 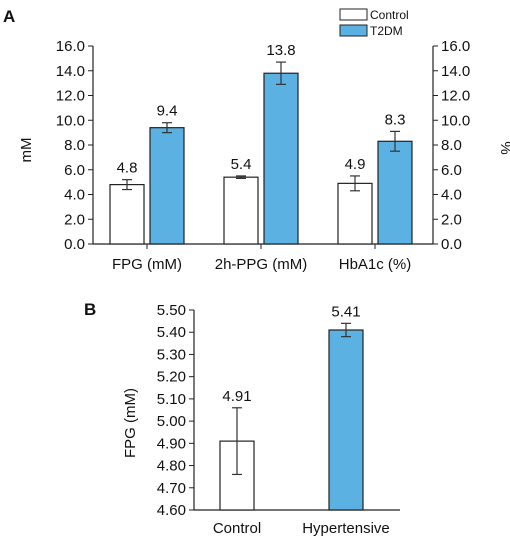 I want to click on panel-a-ylabel: mM, so click(x=26, y=150).